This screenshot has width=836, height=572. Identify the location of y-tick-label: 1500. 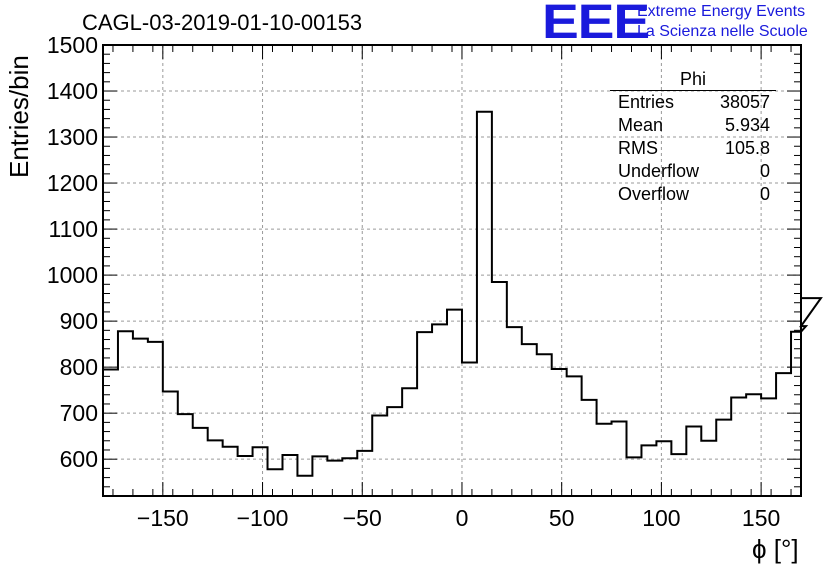
(72, 45).